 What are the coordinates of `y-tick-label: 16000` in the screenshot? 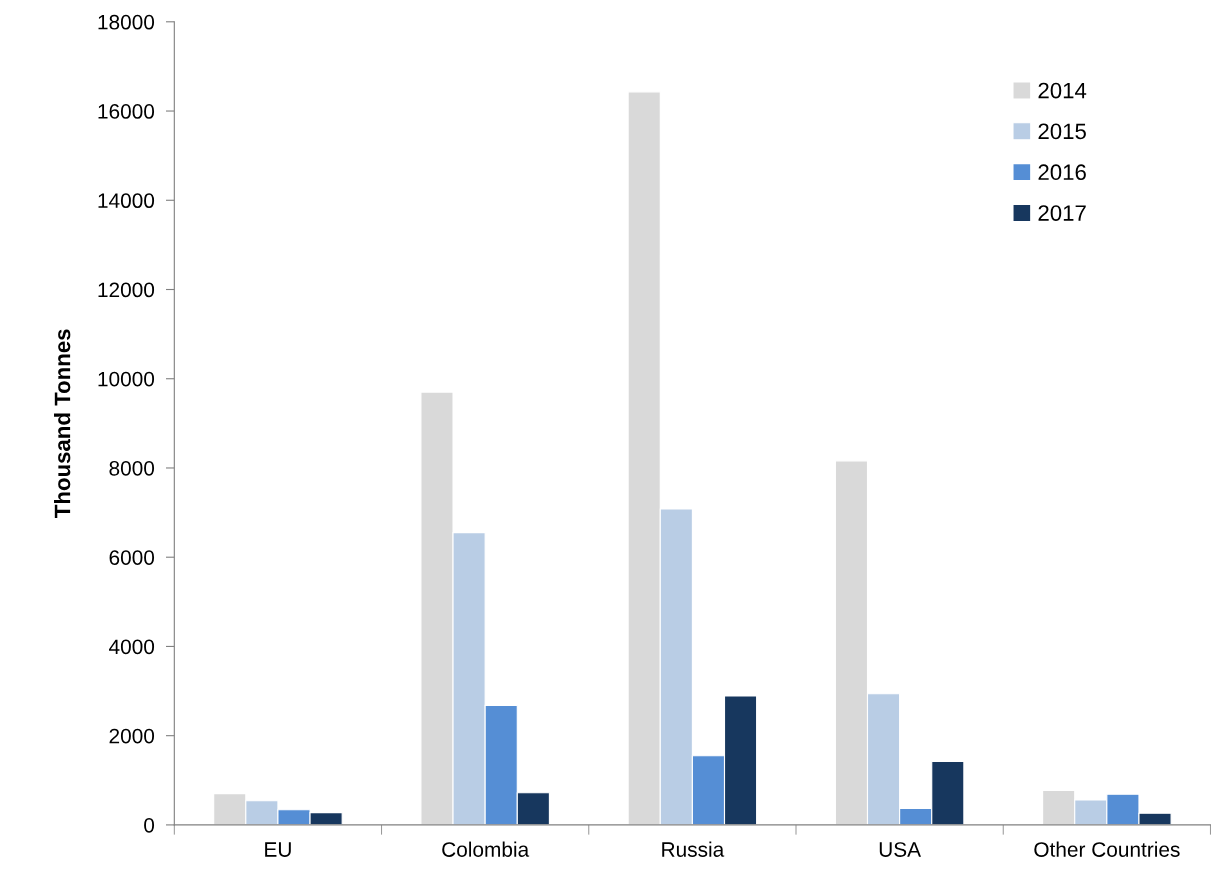 It's located at (126, 111).